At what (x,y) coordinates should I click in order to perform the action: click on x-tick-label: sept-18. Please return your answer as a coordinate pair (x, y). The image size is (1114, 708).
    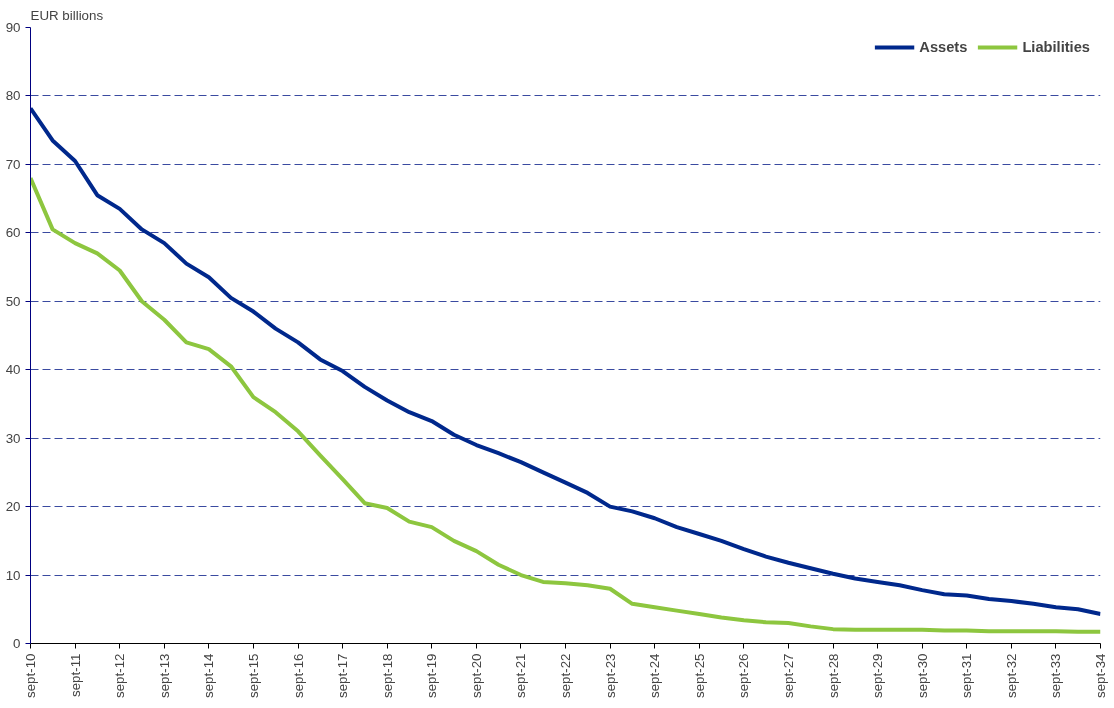
    Looking at the image, I should click on (387, 675).